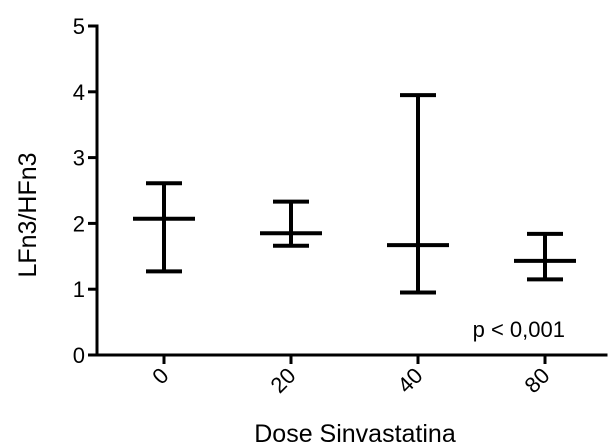 This screenshot has height=443, width=608. I want to click on y-axis-title: LFn3/HFn3, so click(28, 214).